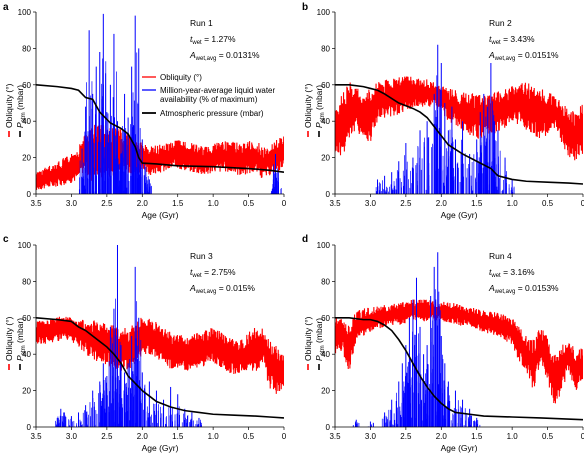  Describe the element at coordinates (518, 39) in the screenshot. I see `twet-value: = 3.43%` at that location.